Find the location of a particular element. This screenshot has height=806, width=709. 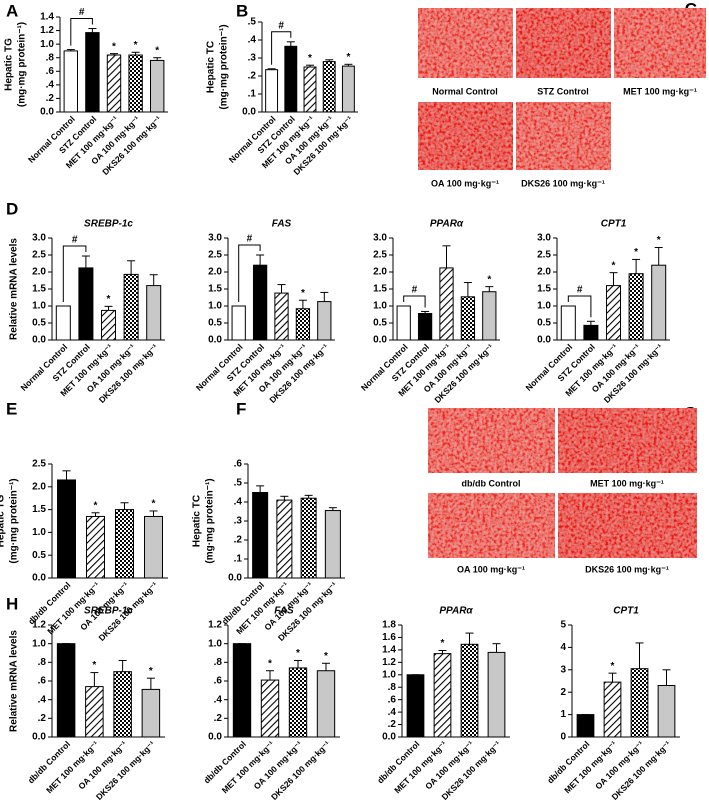

chart-title: FAS is located at coordinates (282, 224).